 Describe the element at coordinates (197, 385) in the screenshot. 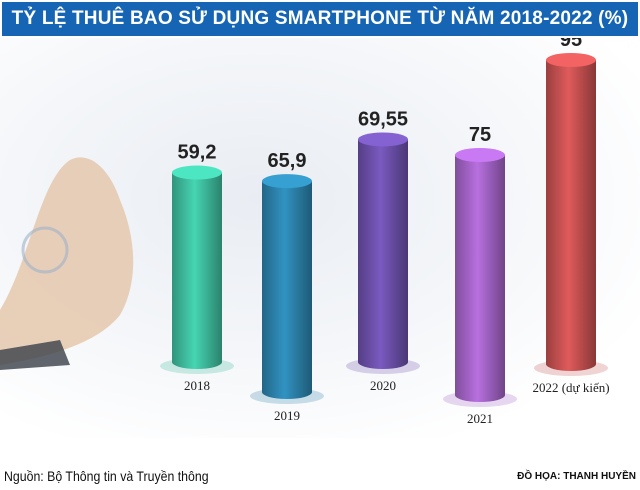

I see `category-label: 2018` at that location.